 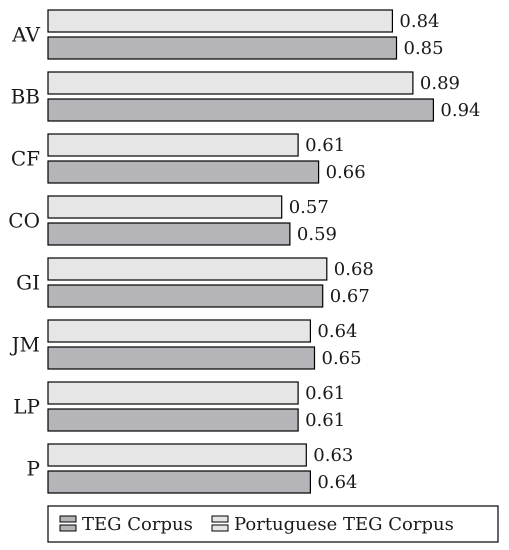 I want to click on legend-label: TEG Corpus, so click(x=137, y=524).